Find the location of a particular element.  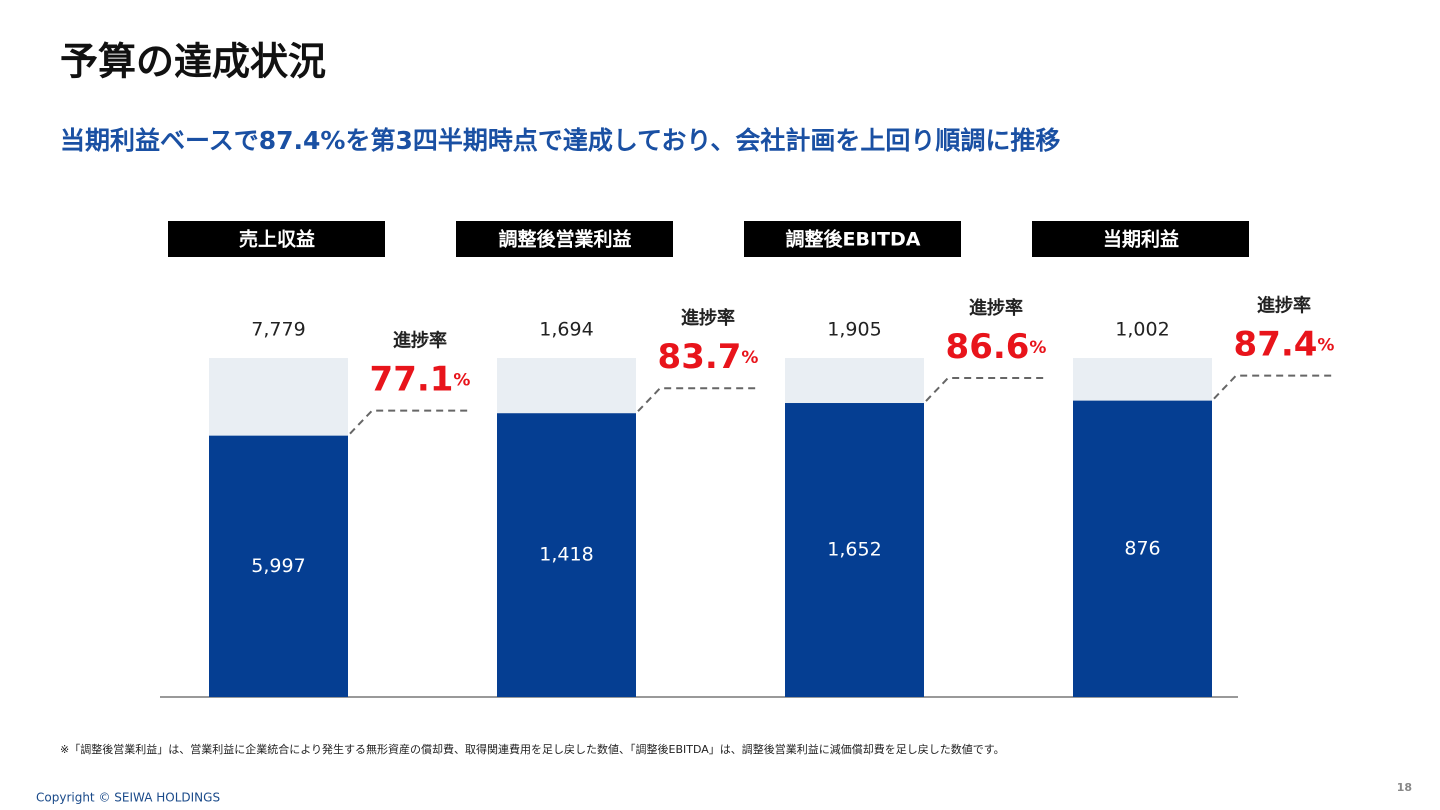

plan-label: 7,779 is located at coordinates (278, 330).